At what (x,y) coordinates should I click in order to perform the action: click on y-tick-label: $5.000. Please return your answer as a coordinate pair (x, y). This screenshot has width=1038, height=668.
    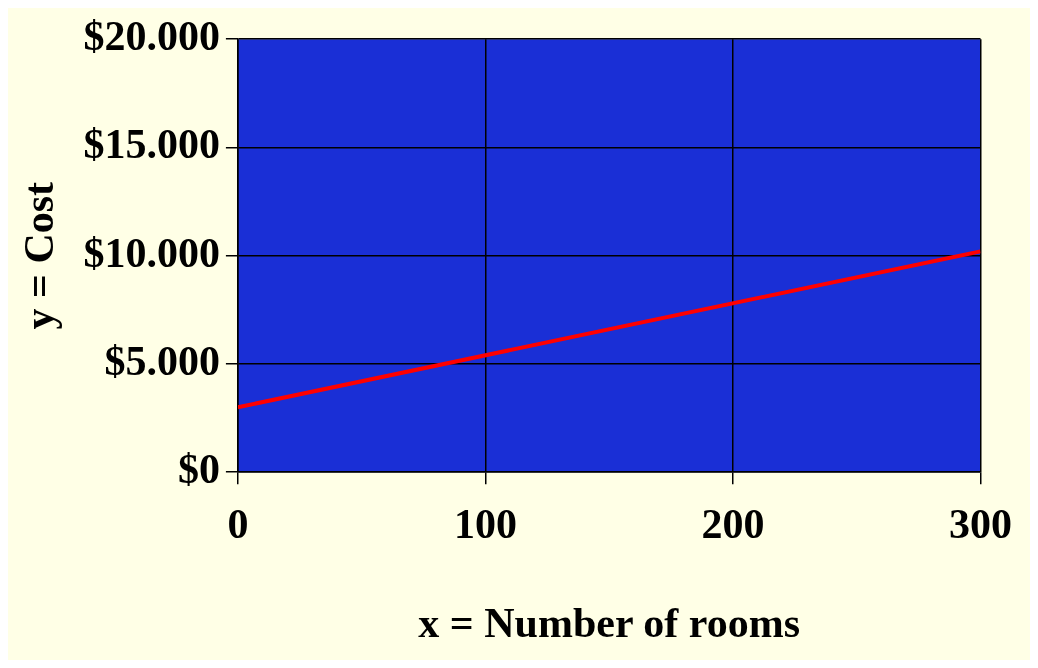
    Looking at the image, I should click on (162, 360).